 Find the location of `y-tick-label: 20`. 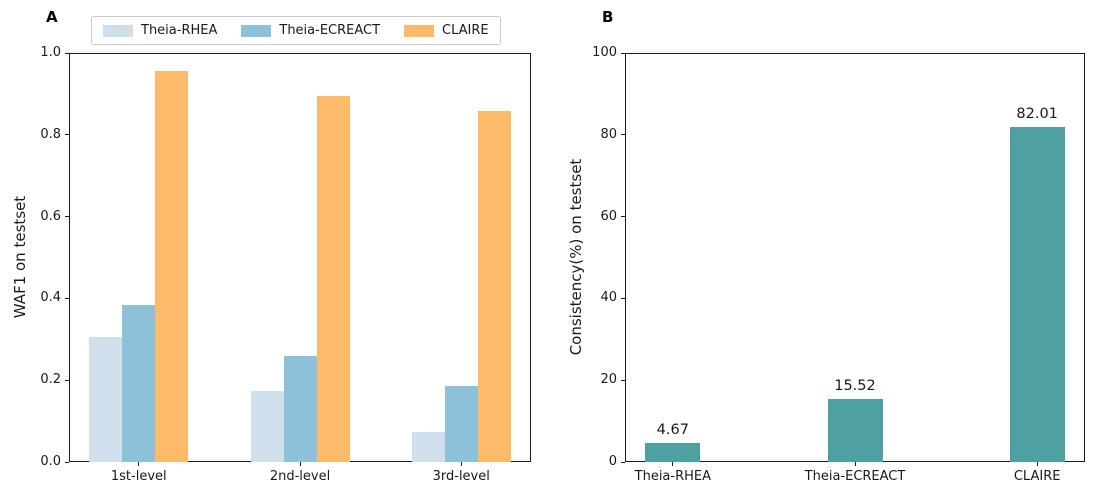

y-tick-label: 20 is located at coordinates (608, 380).